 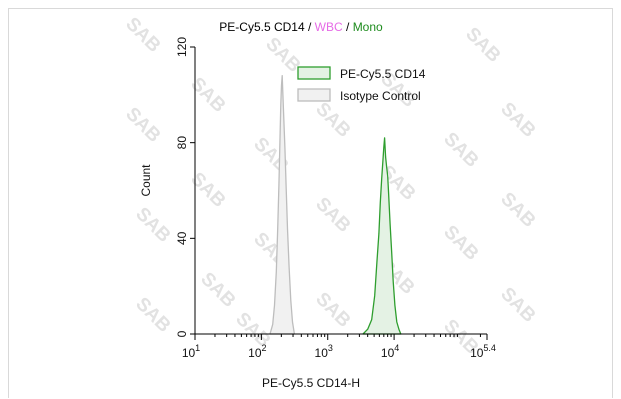 I want to click on x-tick-exponent: 5.4, so click(x=489, y=348).